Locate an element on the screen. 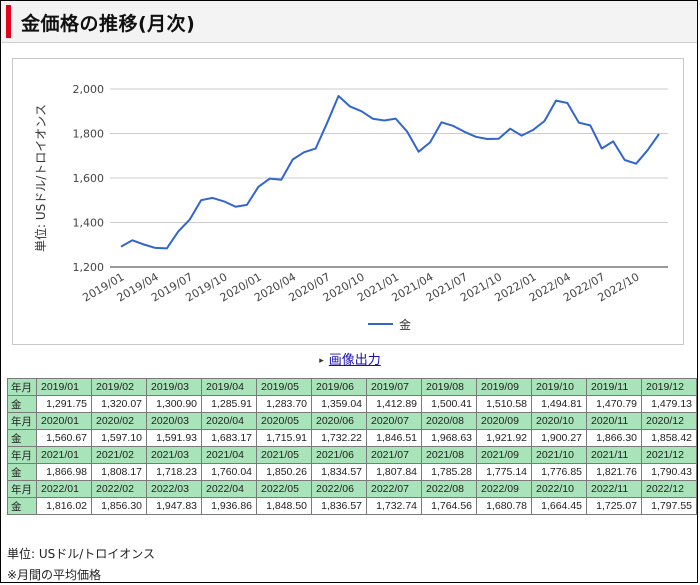 This screenshot has height=585, width=700. table-month-cell: 2022/09 is located at coordinates (504, 489).